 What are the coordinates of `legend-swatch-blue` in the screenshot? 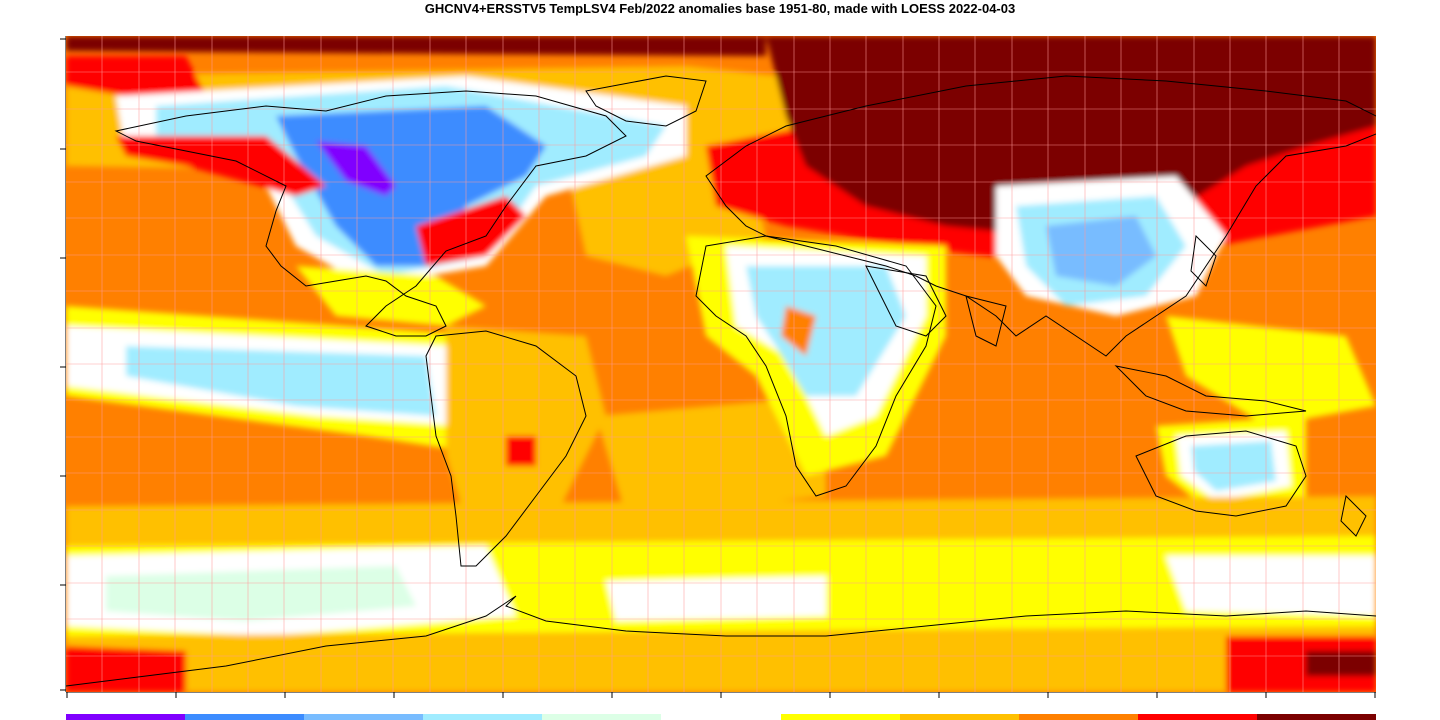 It's located at (245, 717).